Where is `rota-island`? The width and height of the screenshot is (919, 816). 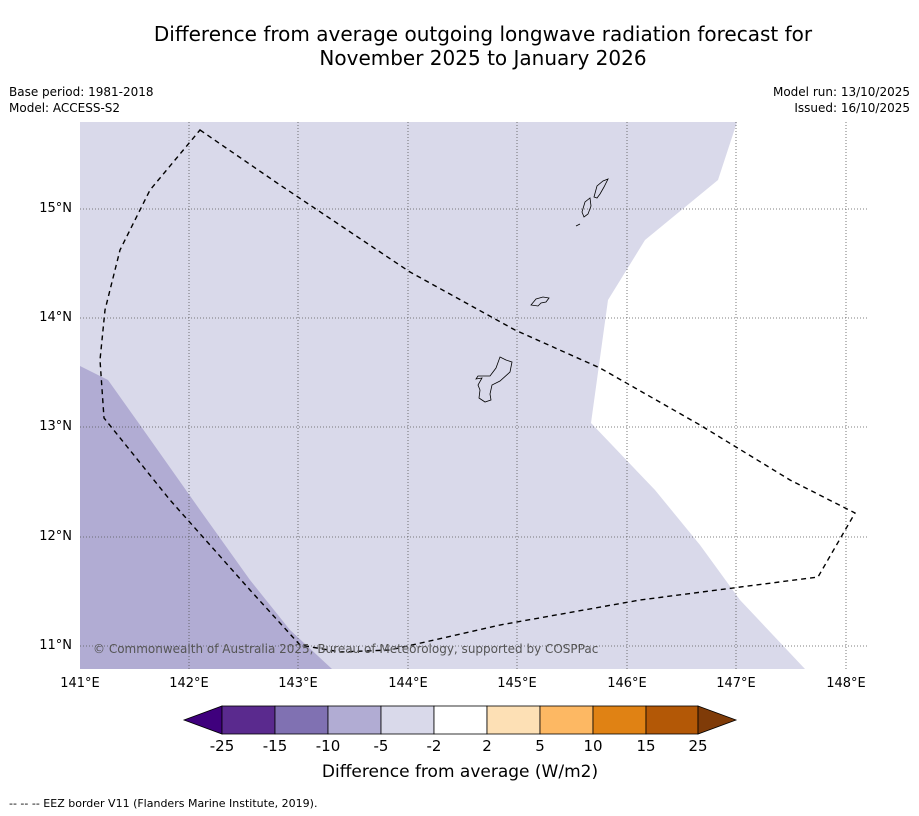
rota-island is located at coordinates (540, 301).